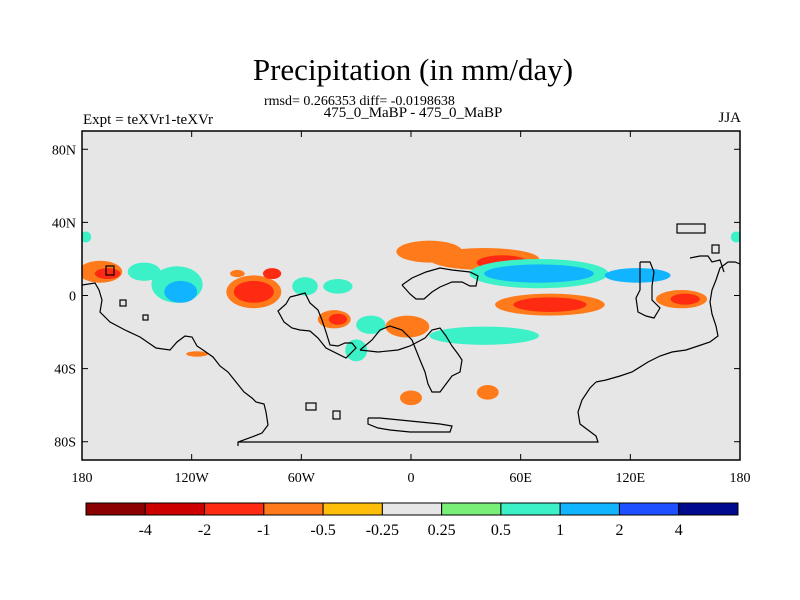 This screenshot has height=600, width=800. What do you see at coordinates (204, 530) in the screenshot?
I see `colorbar-label: -2` at bounding box center [204, 530].